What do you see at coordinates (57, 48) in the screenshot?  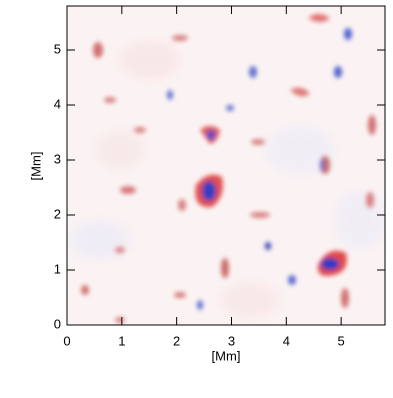 I see `y-tick-label: 5` at bounding box center [57, 48].